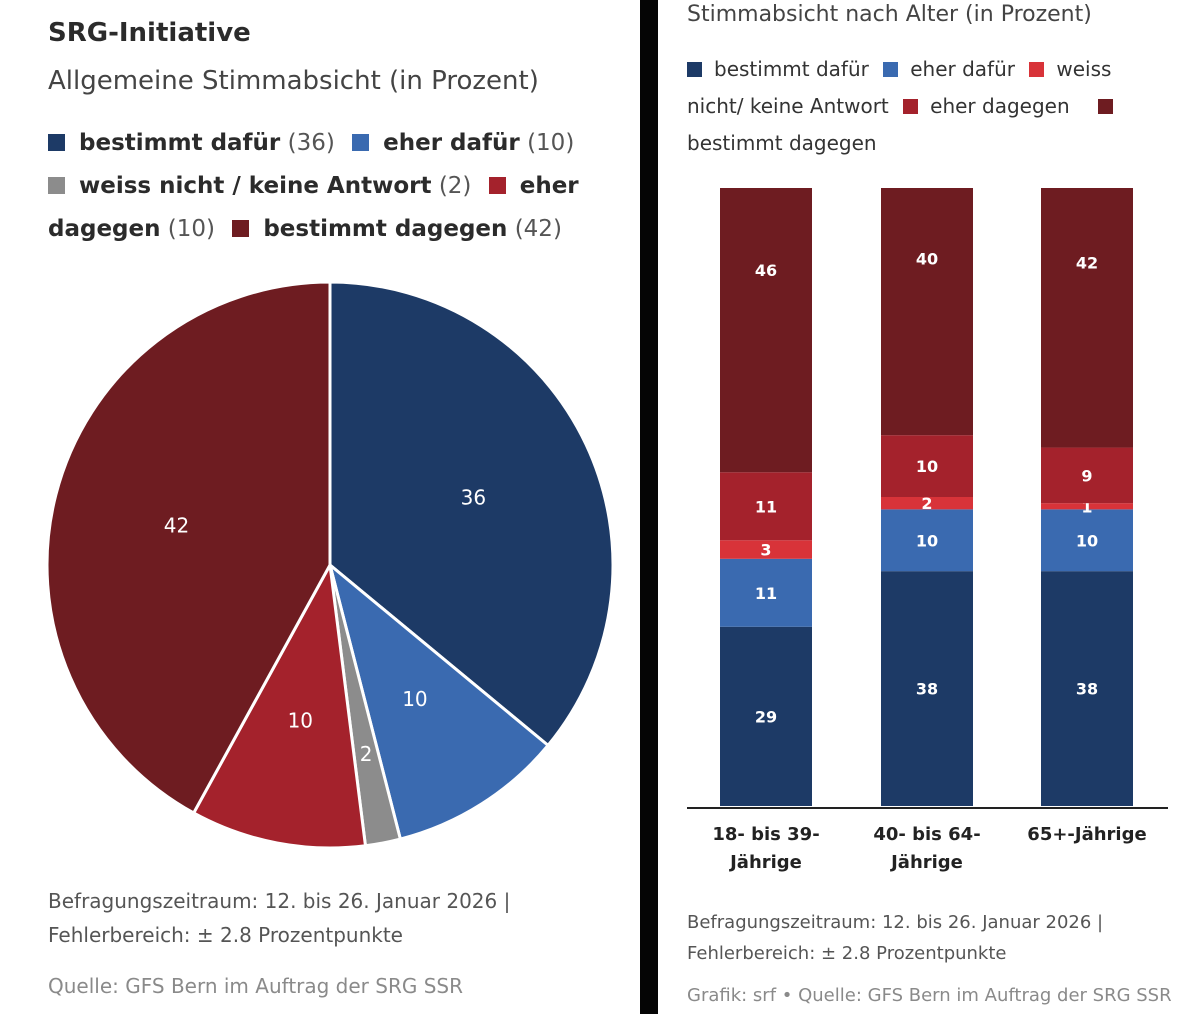 This screenshot has height=1014, width=1200. I want to click on legend-item-bestimmt-dagegen: bestimmt dagegen (42), so click(397, 229).